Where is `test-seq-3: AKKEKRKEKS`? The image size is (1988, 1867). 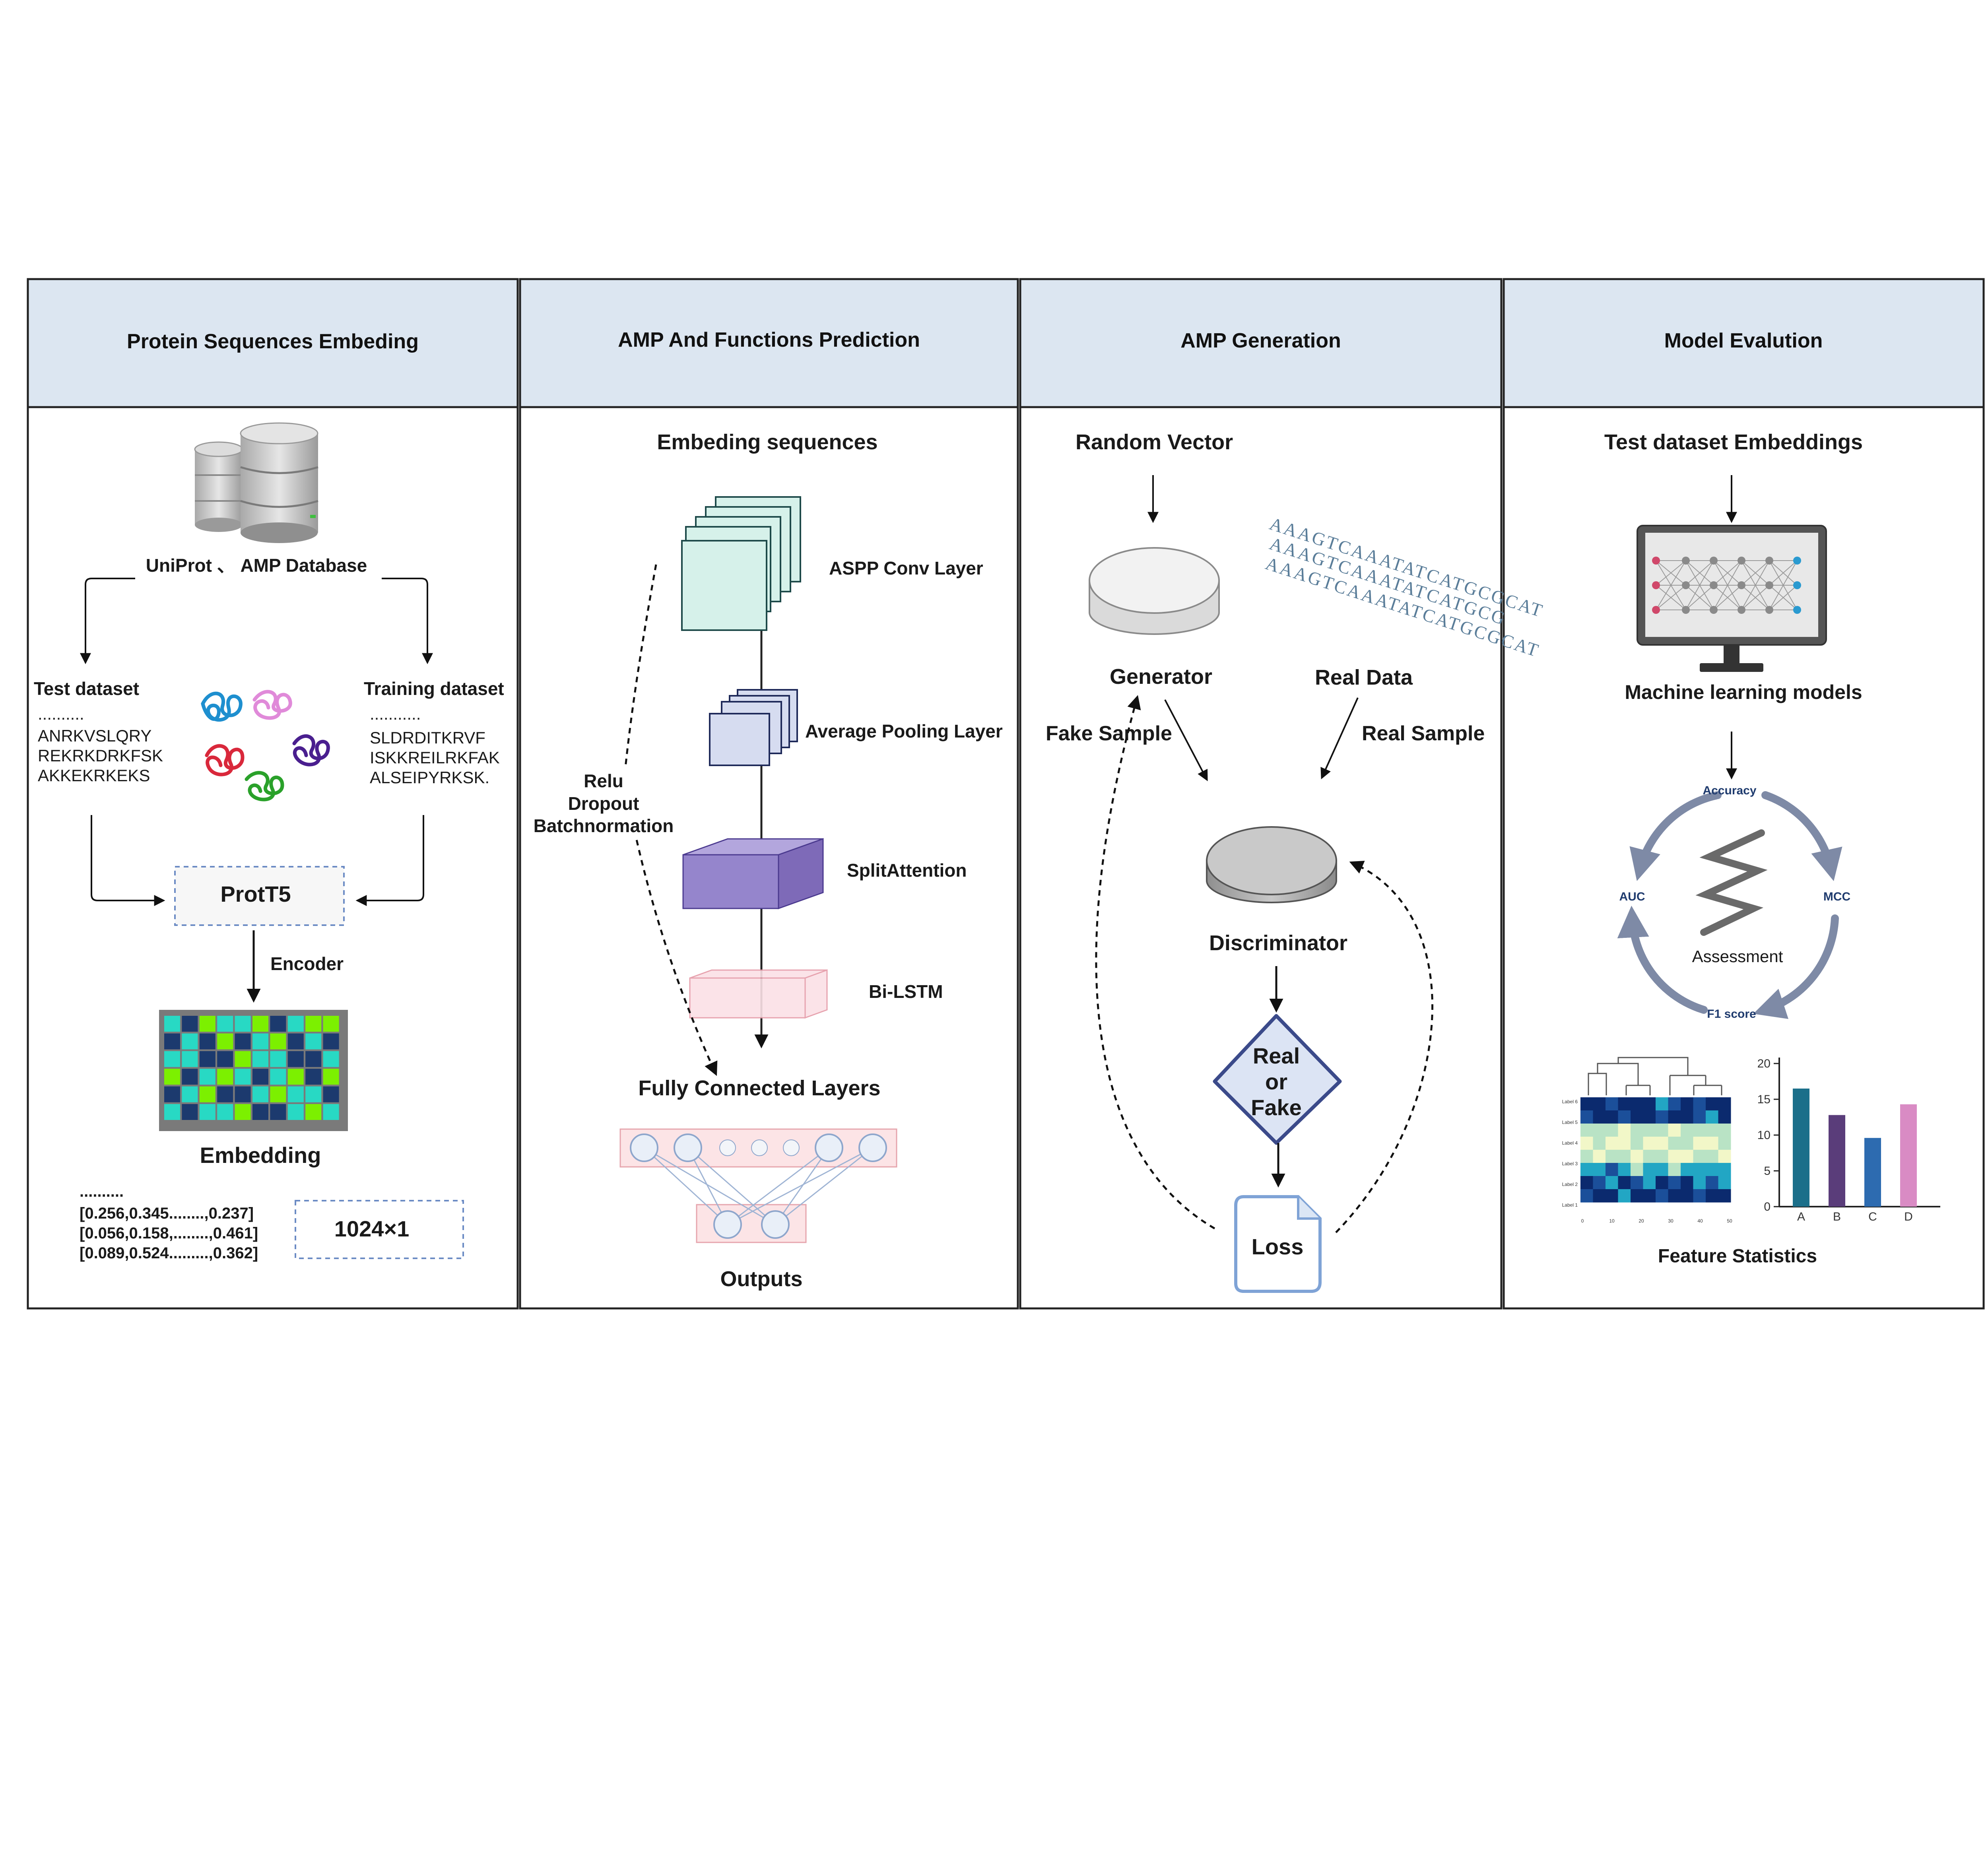
test-seq-3: AKKEKRKEKS is located at coordinates (94, 775).